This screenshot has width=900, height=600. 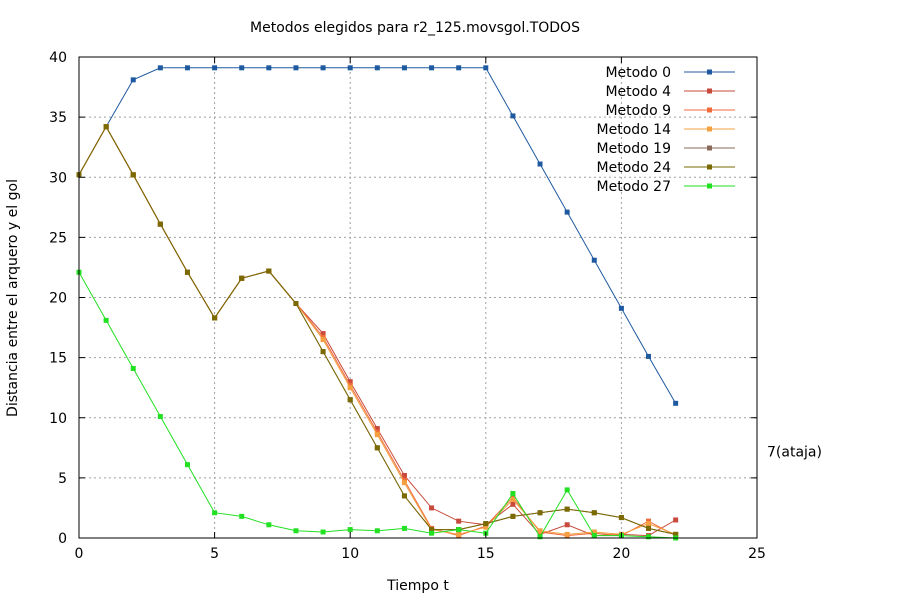 I want to click on x-tick-label: 0, so click(x=79, y=554).